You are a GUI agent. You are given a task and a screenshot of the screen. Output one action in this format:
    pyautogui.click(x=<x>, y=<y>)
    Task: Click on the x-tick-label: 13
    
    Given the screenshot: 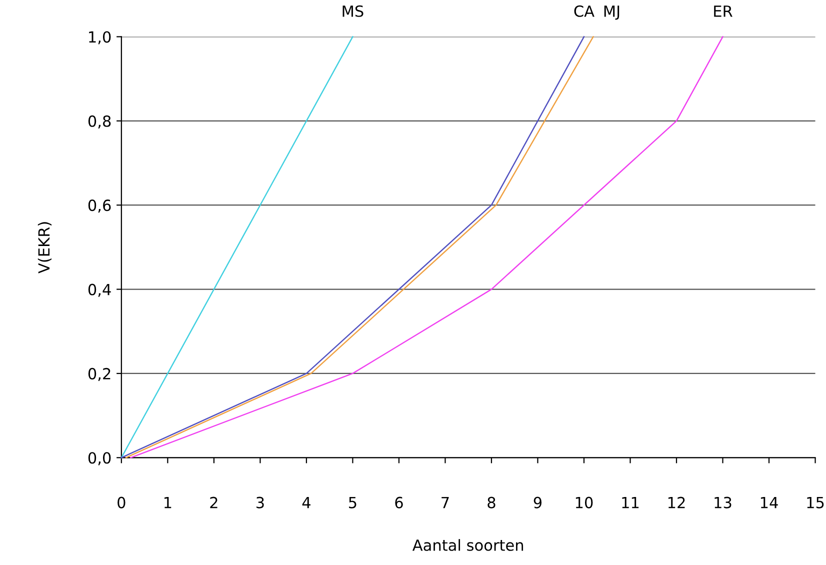 What is the action you would take?
    pyautogui.click(x=723, y=502)
    